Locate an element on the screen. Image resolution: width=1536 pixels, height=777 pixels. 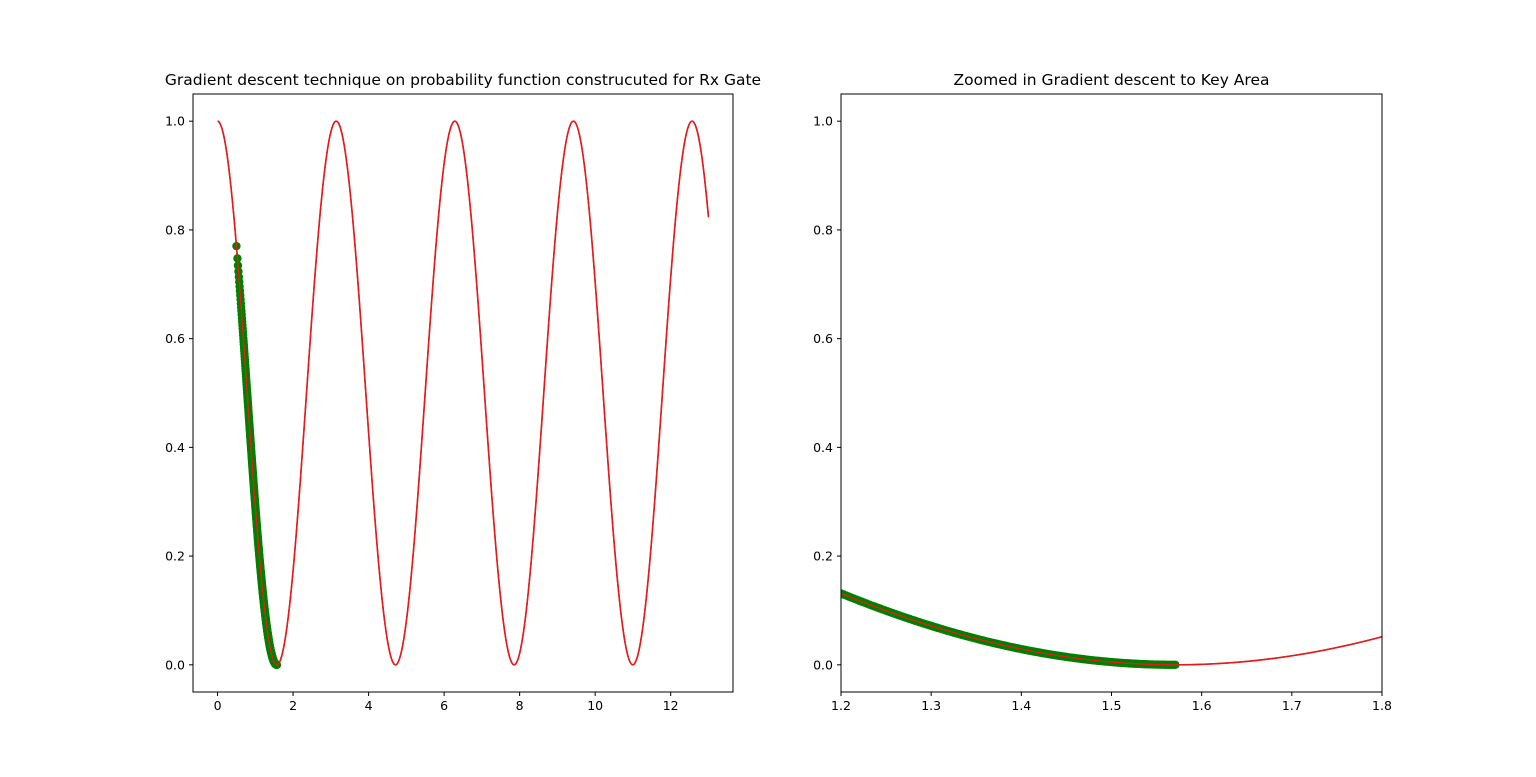
x-tick-label: 1.4 is located at coordinates (1021, 705).